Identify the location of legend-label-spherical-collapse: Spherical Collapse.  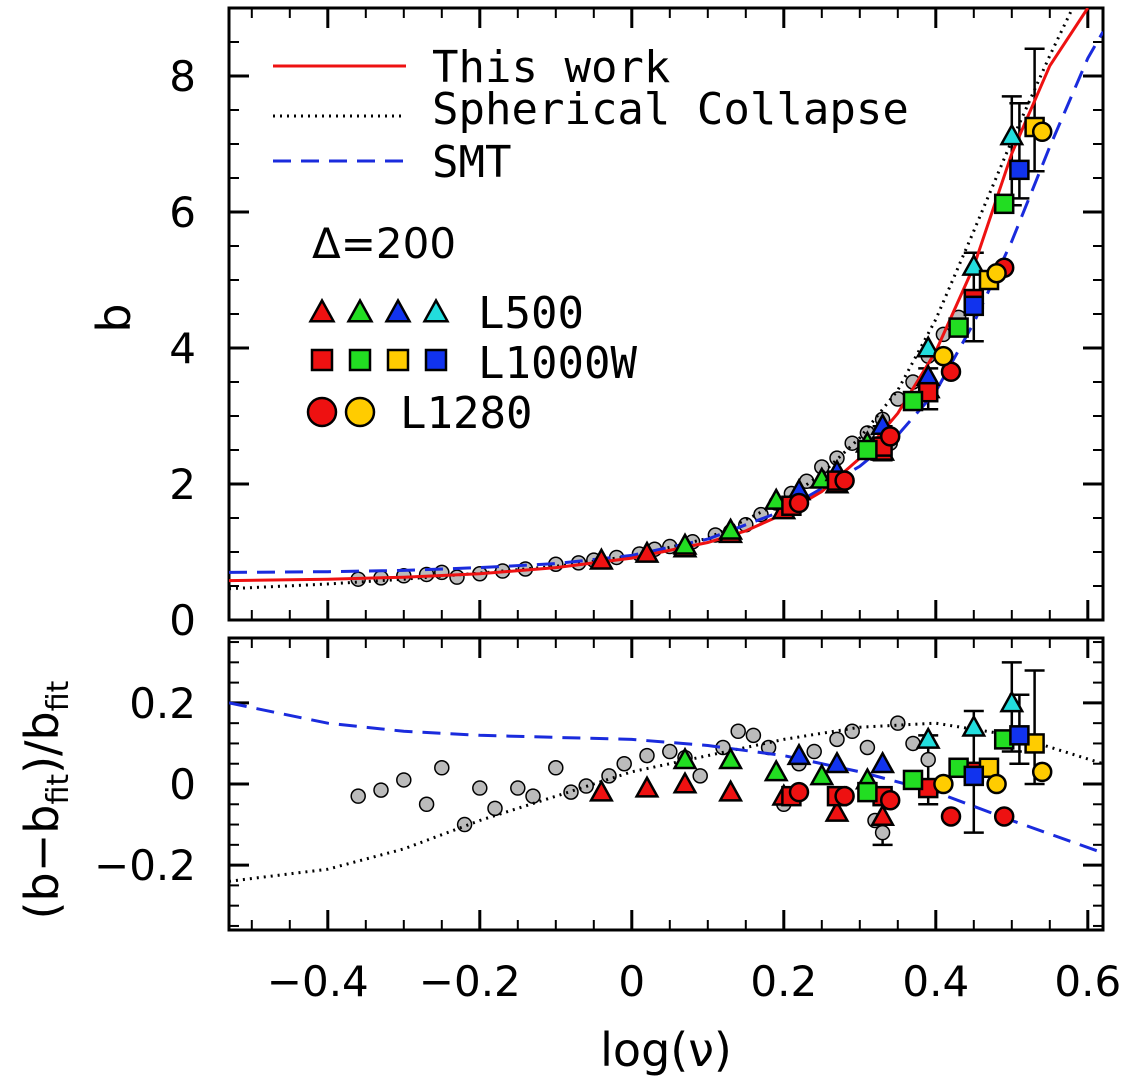
(670, 109).